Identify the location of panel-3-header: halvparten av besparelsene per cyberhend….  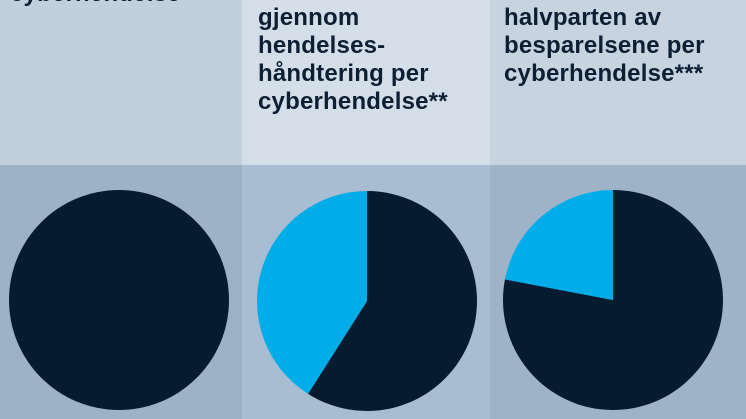
(618, 82).